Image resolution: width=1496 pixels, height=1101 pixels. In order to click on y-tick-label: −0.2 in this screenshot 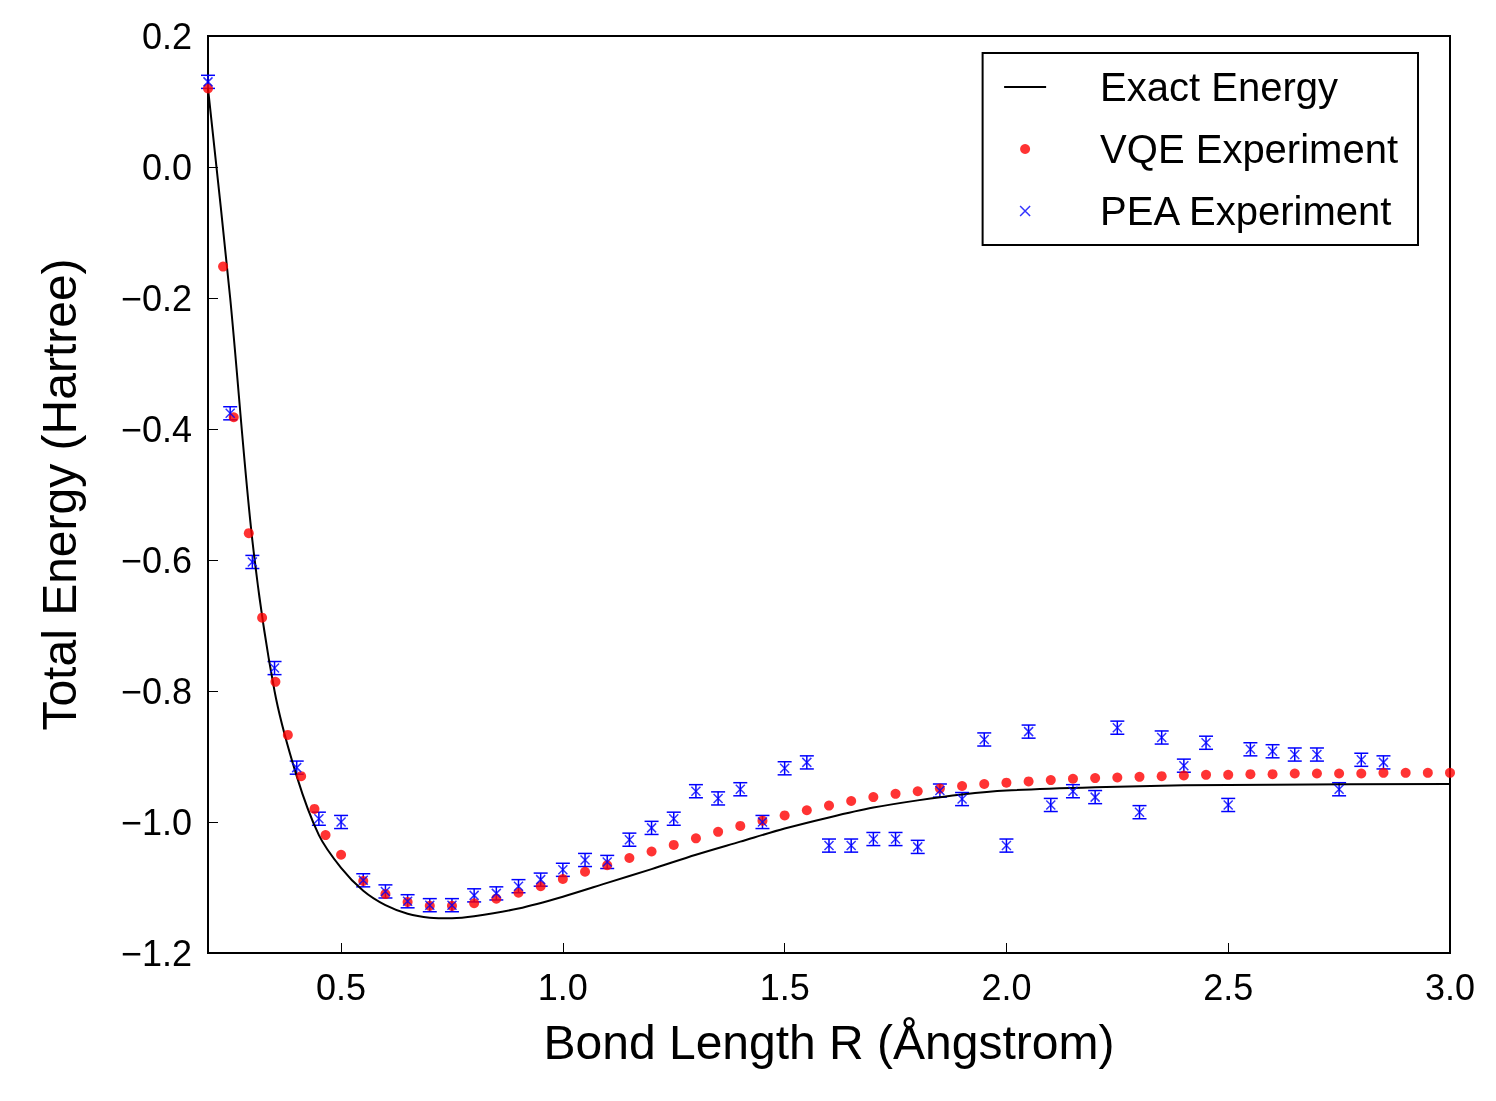, I will do `click(156, 298)`.